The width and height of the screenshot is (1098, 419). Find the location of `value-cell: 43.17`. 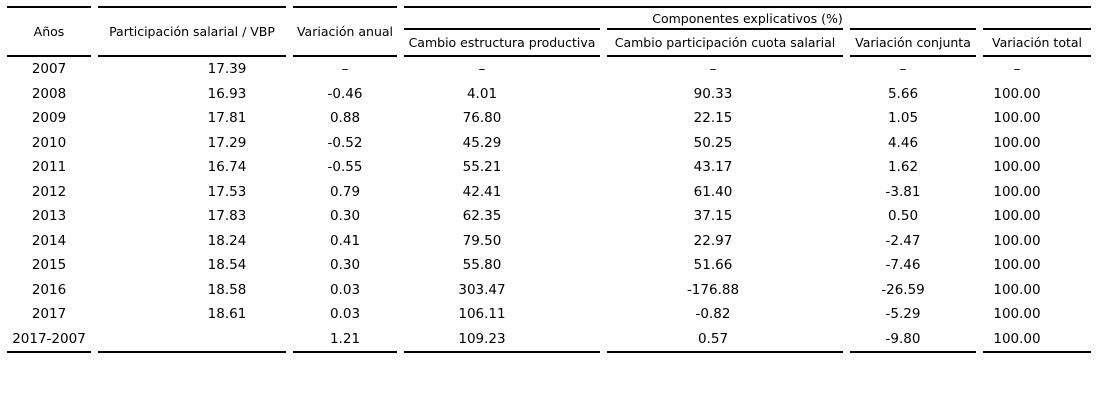

value-cell: 43.17 is located at coordinates (713, 167).